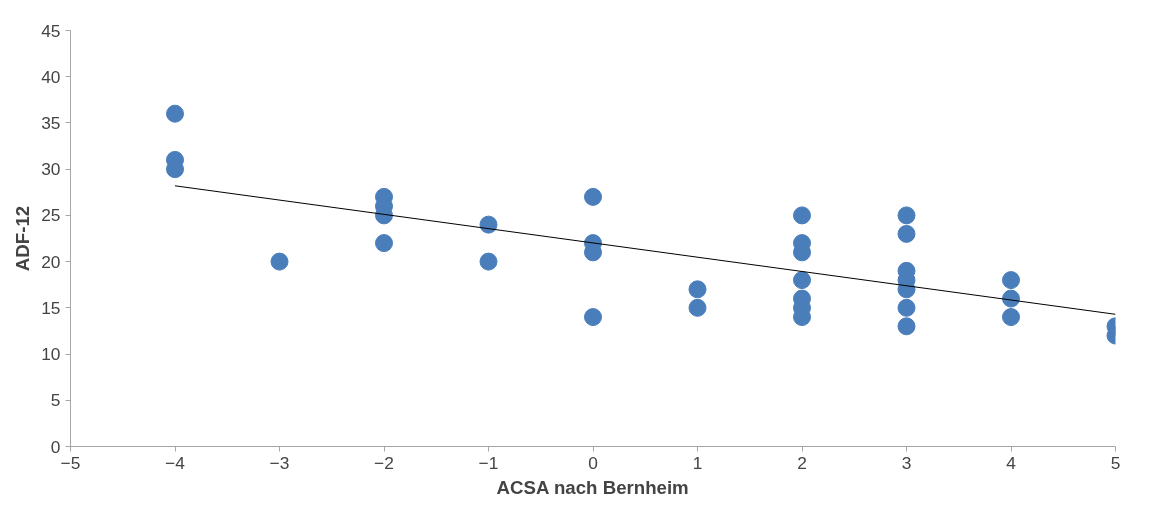  What do you see at coordinates (488, 462) in the screenshot?
I see `x-tick-label: −1` at bounding box center [488, 462].